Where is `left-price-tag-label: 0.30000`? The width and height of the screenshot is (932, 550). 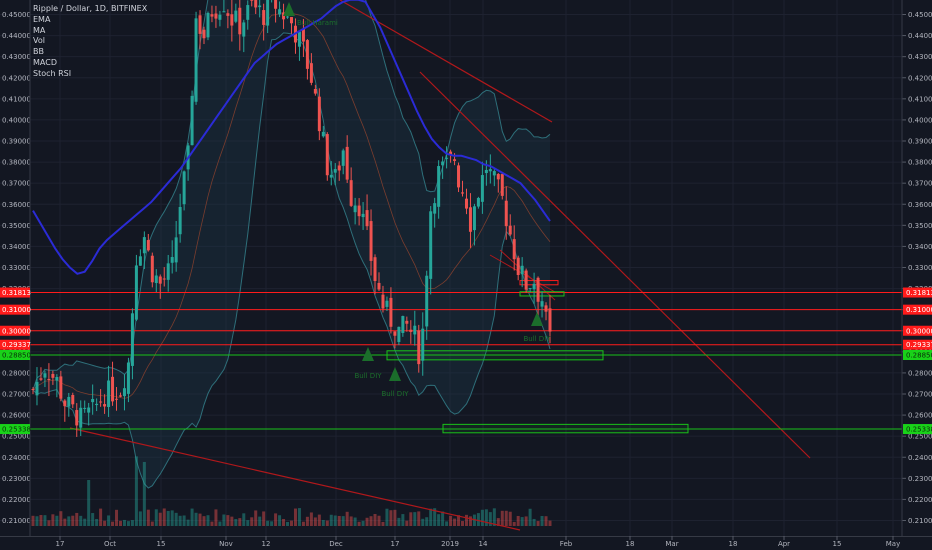
left-price-tag-label: 0.30000 is located at coordinates (16, 331).